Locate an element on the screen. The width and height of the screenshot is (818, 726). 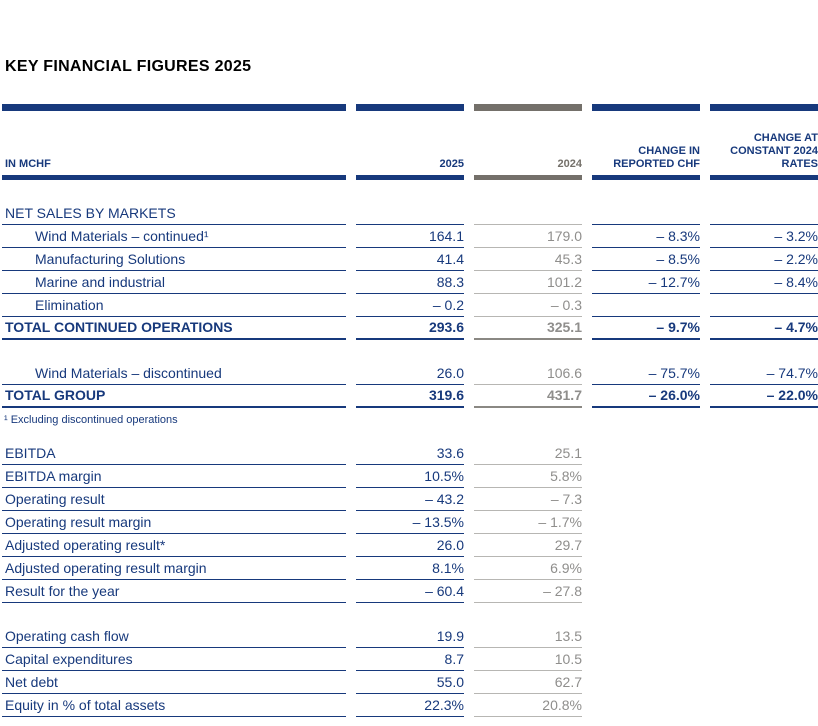
cell-2025: 41.4 is located at coordinates (410, 259).